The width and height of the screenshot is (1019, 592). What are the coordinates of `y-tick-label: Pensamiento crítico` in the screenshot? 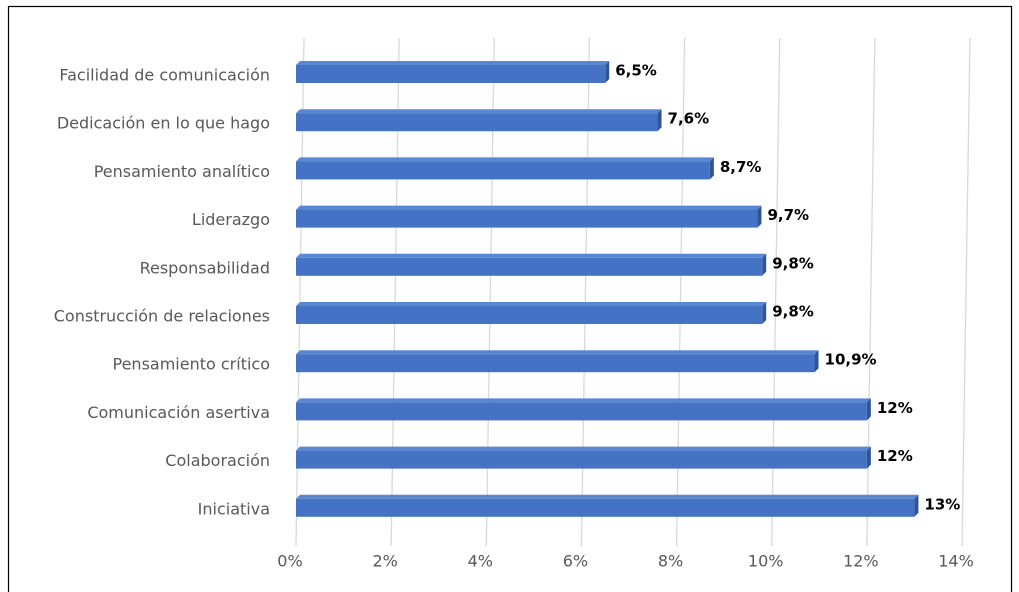 It's located at (192, 364).